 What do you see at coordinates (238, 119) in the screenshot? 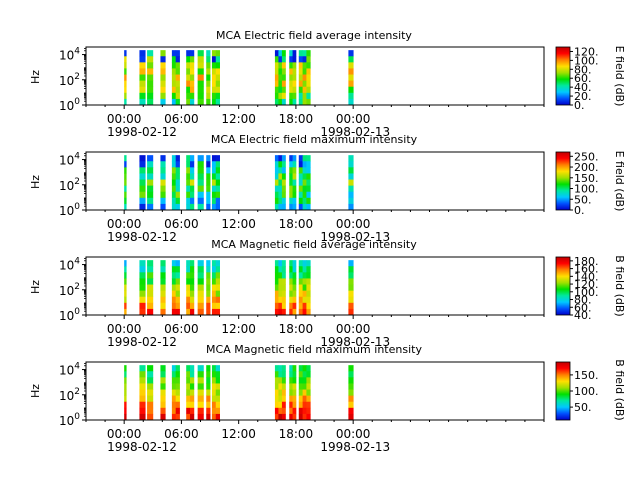
I see `x-tick-label: 12:00` at bounding box center [238, 119].